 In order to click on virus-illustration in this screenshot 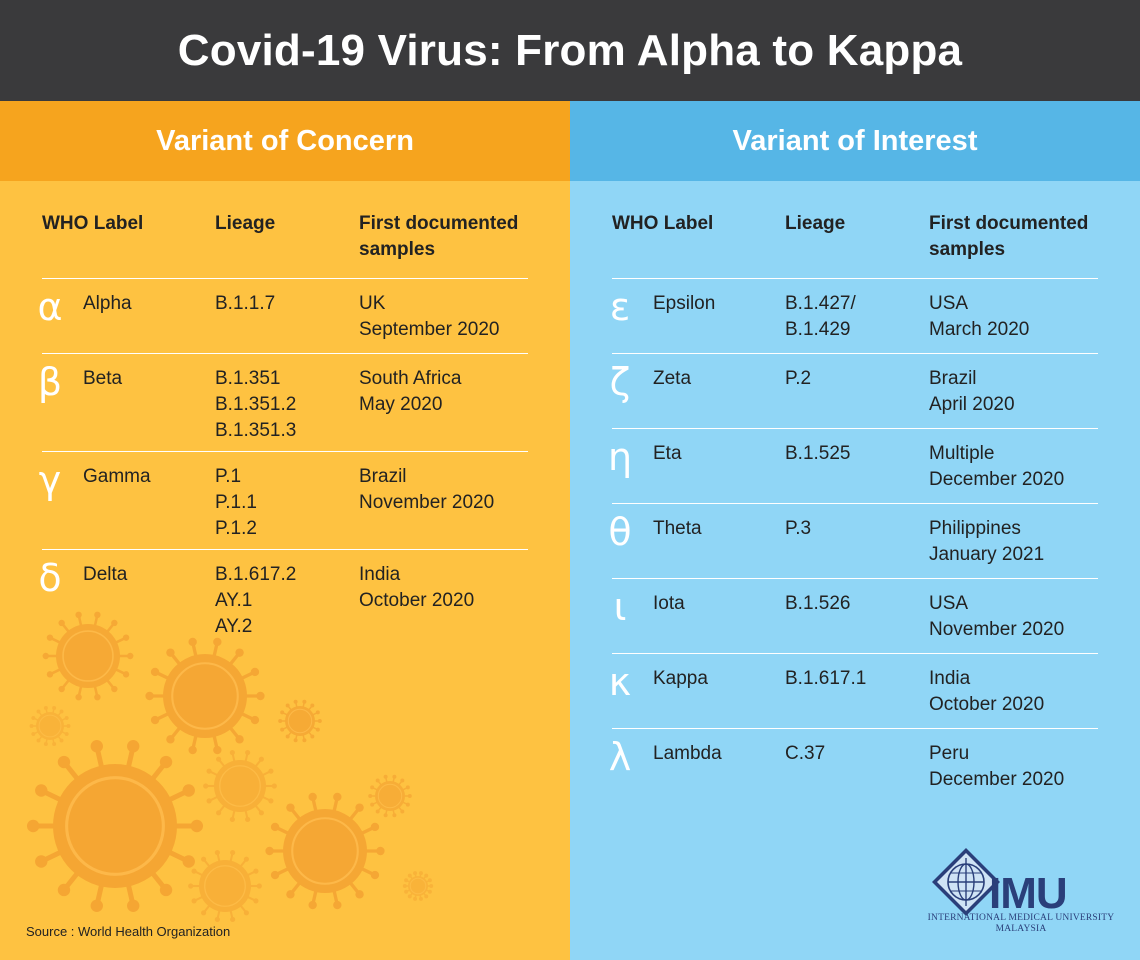, I will do `click(230, 767)`.